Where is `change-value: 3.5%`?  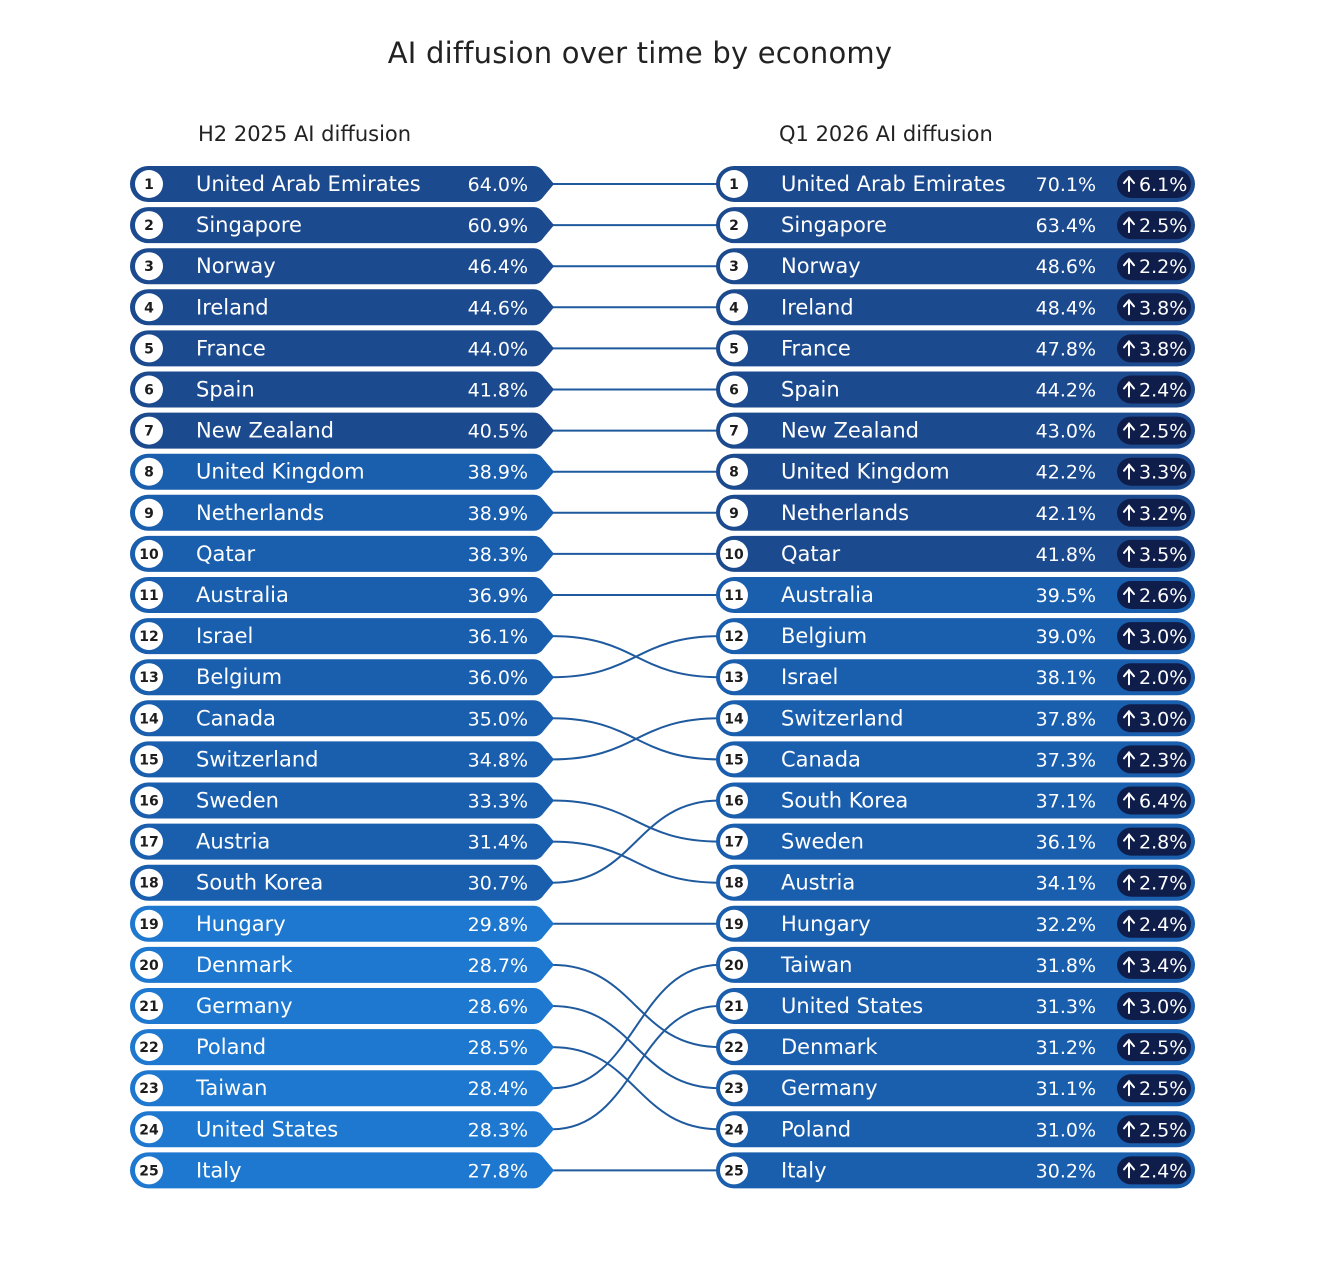 change-value: 3.5% is located at coordinates (1163, 555).